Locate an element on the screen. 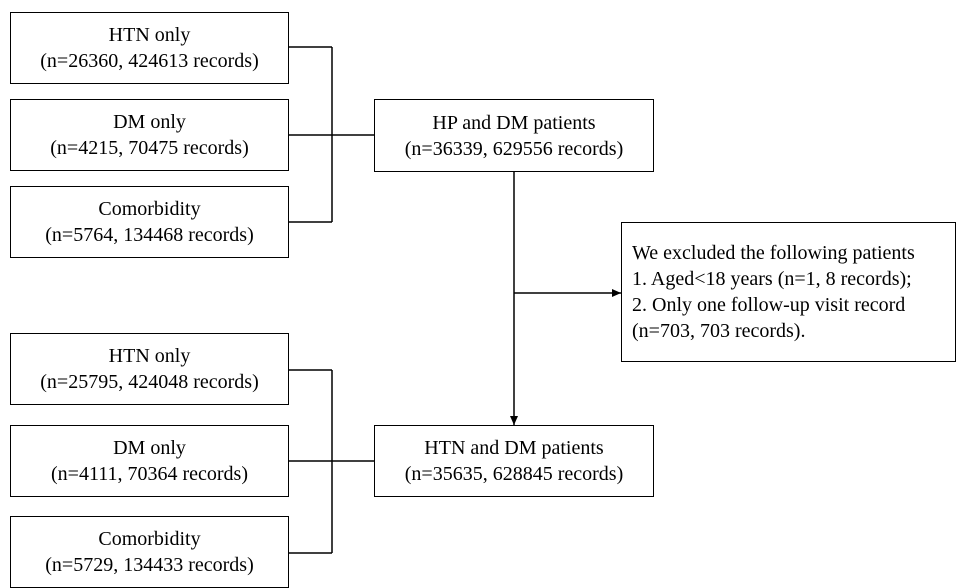 This screenshot has width=956, height=588. top-bracket is located at coordinates (331, 134).